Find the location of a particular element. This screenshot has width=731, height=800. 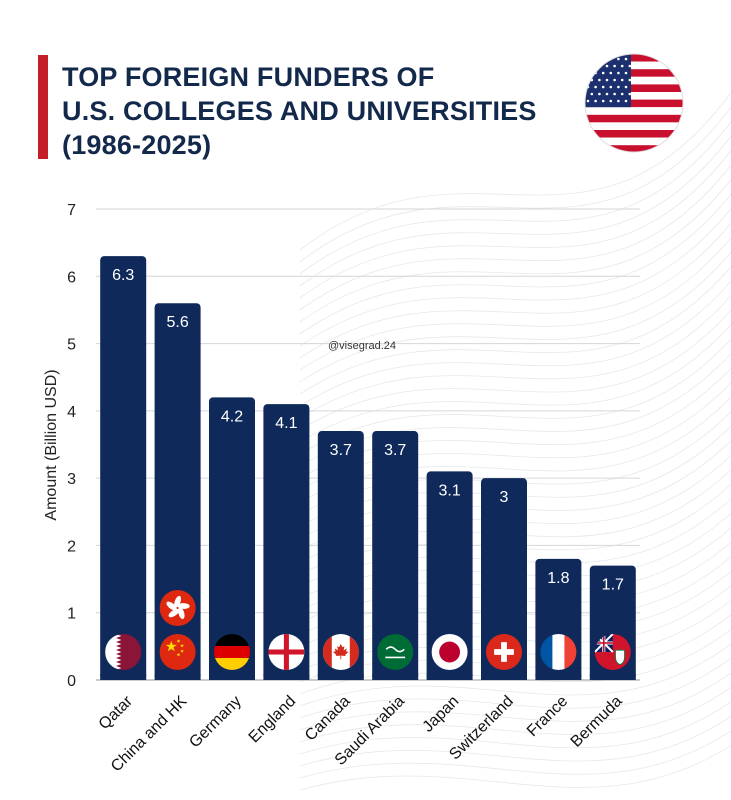

bar-value-label: 4.2 is located at coordinates (232, 416).